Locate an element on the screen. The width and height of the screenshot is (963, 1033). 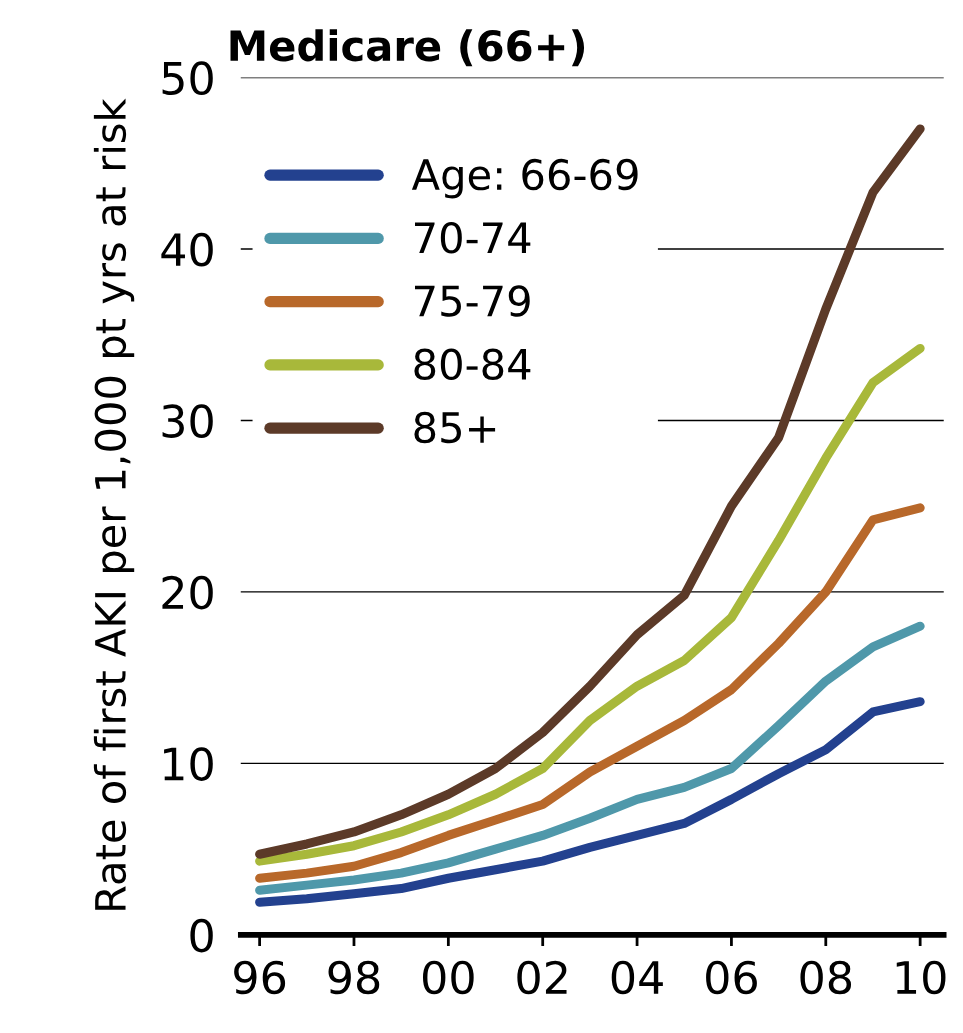
x-tick-label: 10 is located at coordinates (921, 977).